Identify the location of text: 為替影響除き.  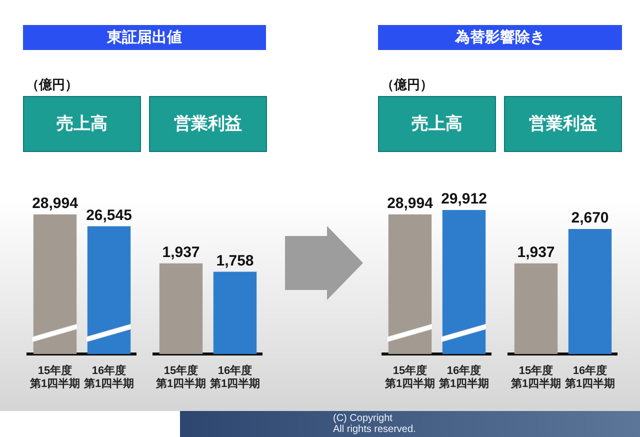
(500, 37).